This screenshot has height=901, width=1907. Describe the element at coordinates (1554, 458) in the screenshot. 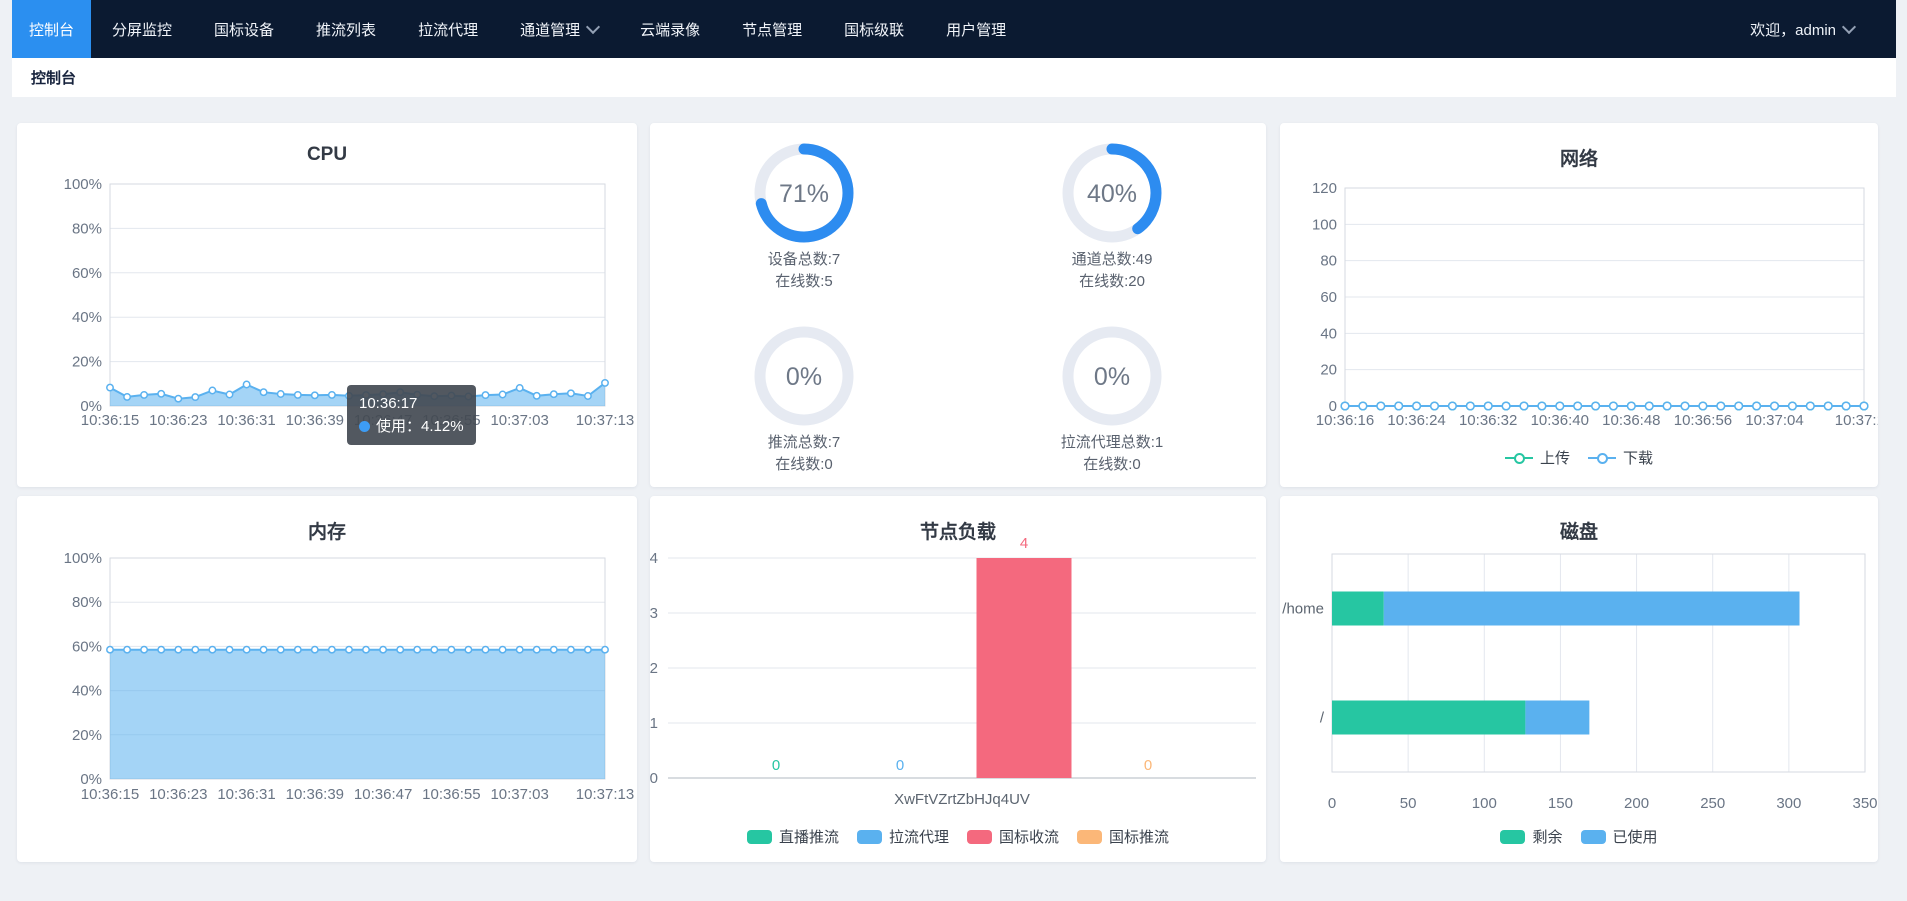

I see `legend-label: 上传` at that location.